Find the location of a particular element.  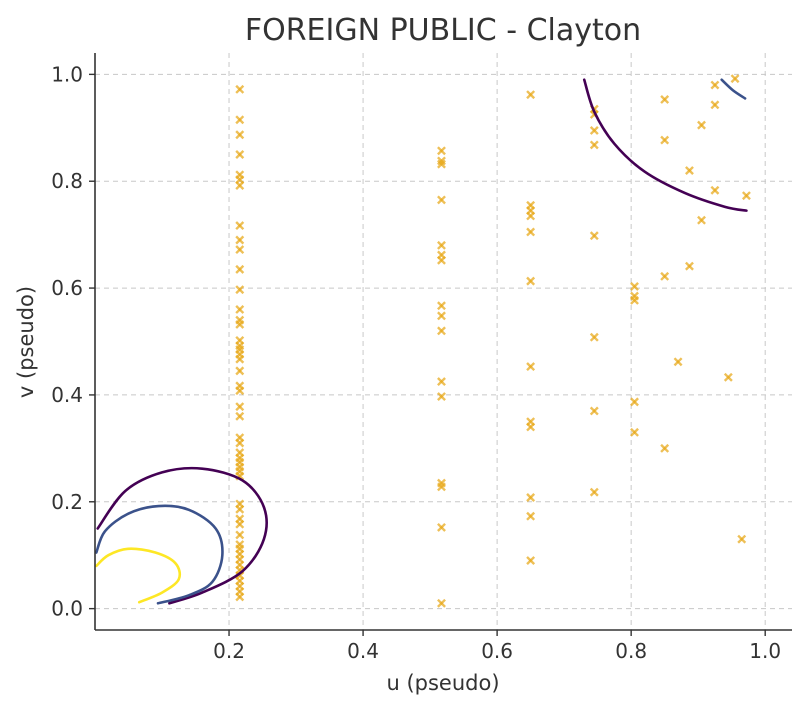

y-tick-label: 0.8 is located at coordinates (67, 181).